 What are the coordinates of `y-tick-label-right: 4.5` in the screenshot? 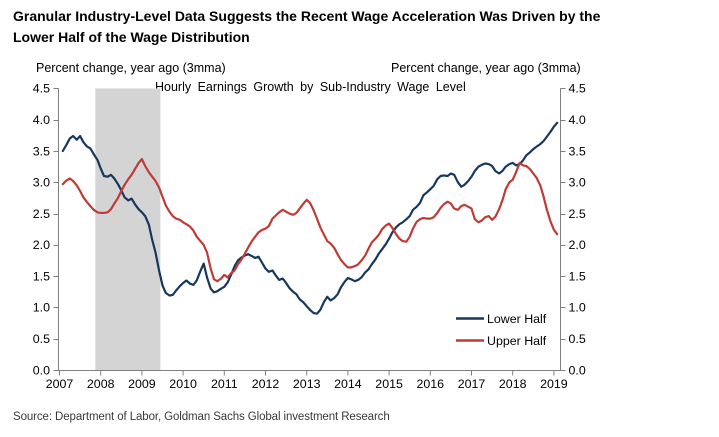 It's located at (577, 89).